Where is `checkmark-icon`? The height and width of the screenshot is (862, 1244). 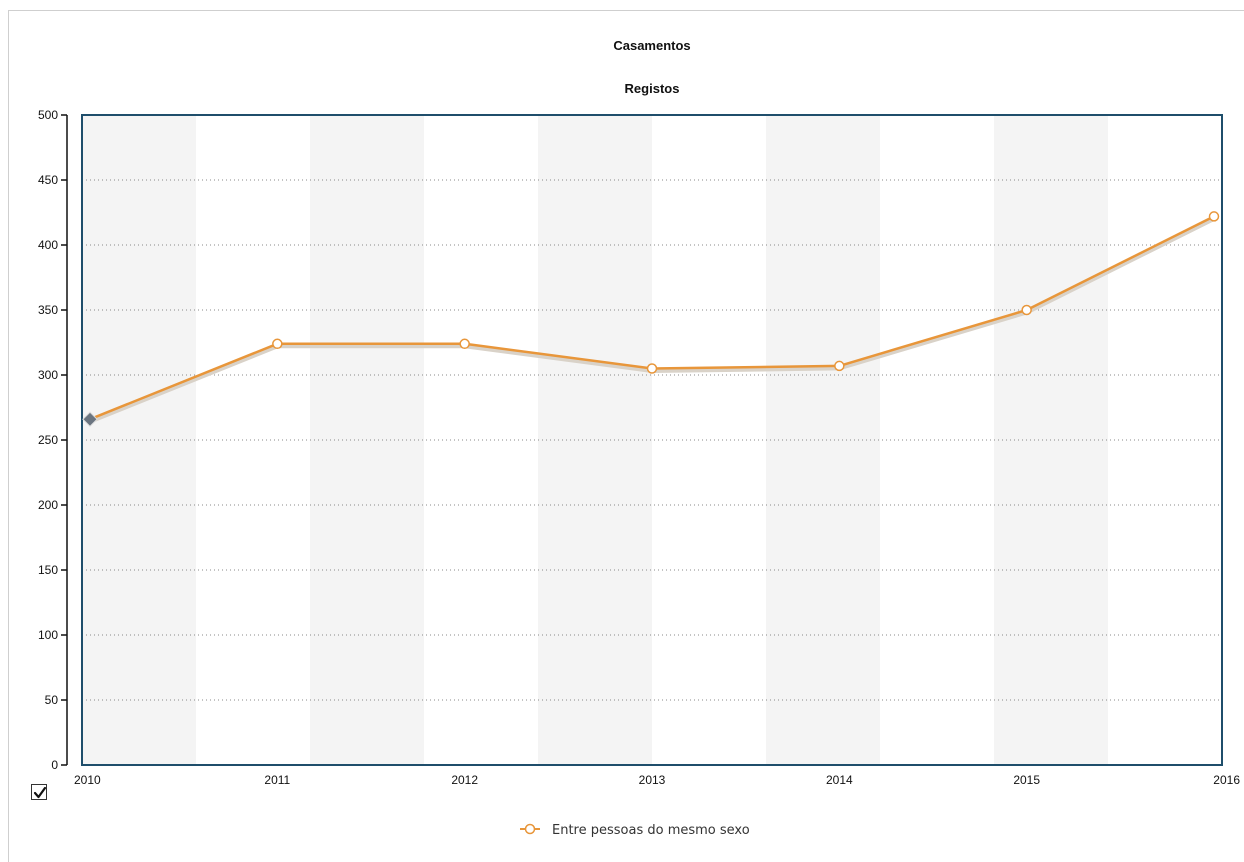
checkmark-icon is located at coordinates (40, 792).